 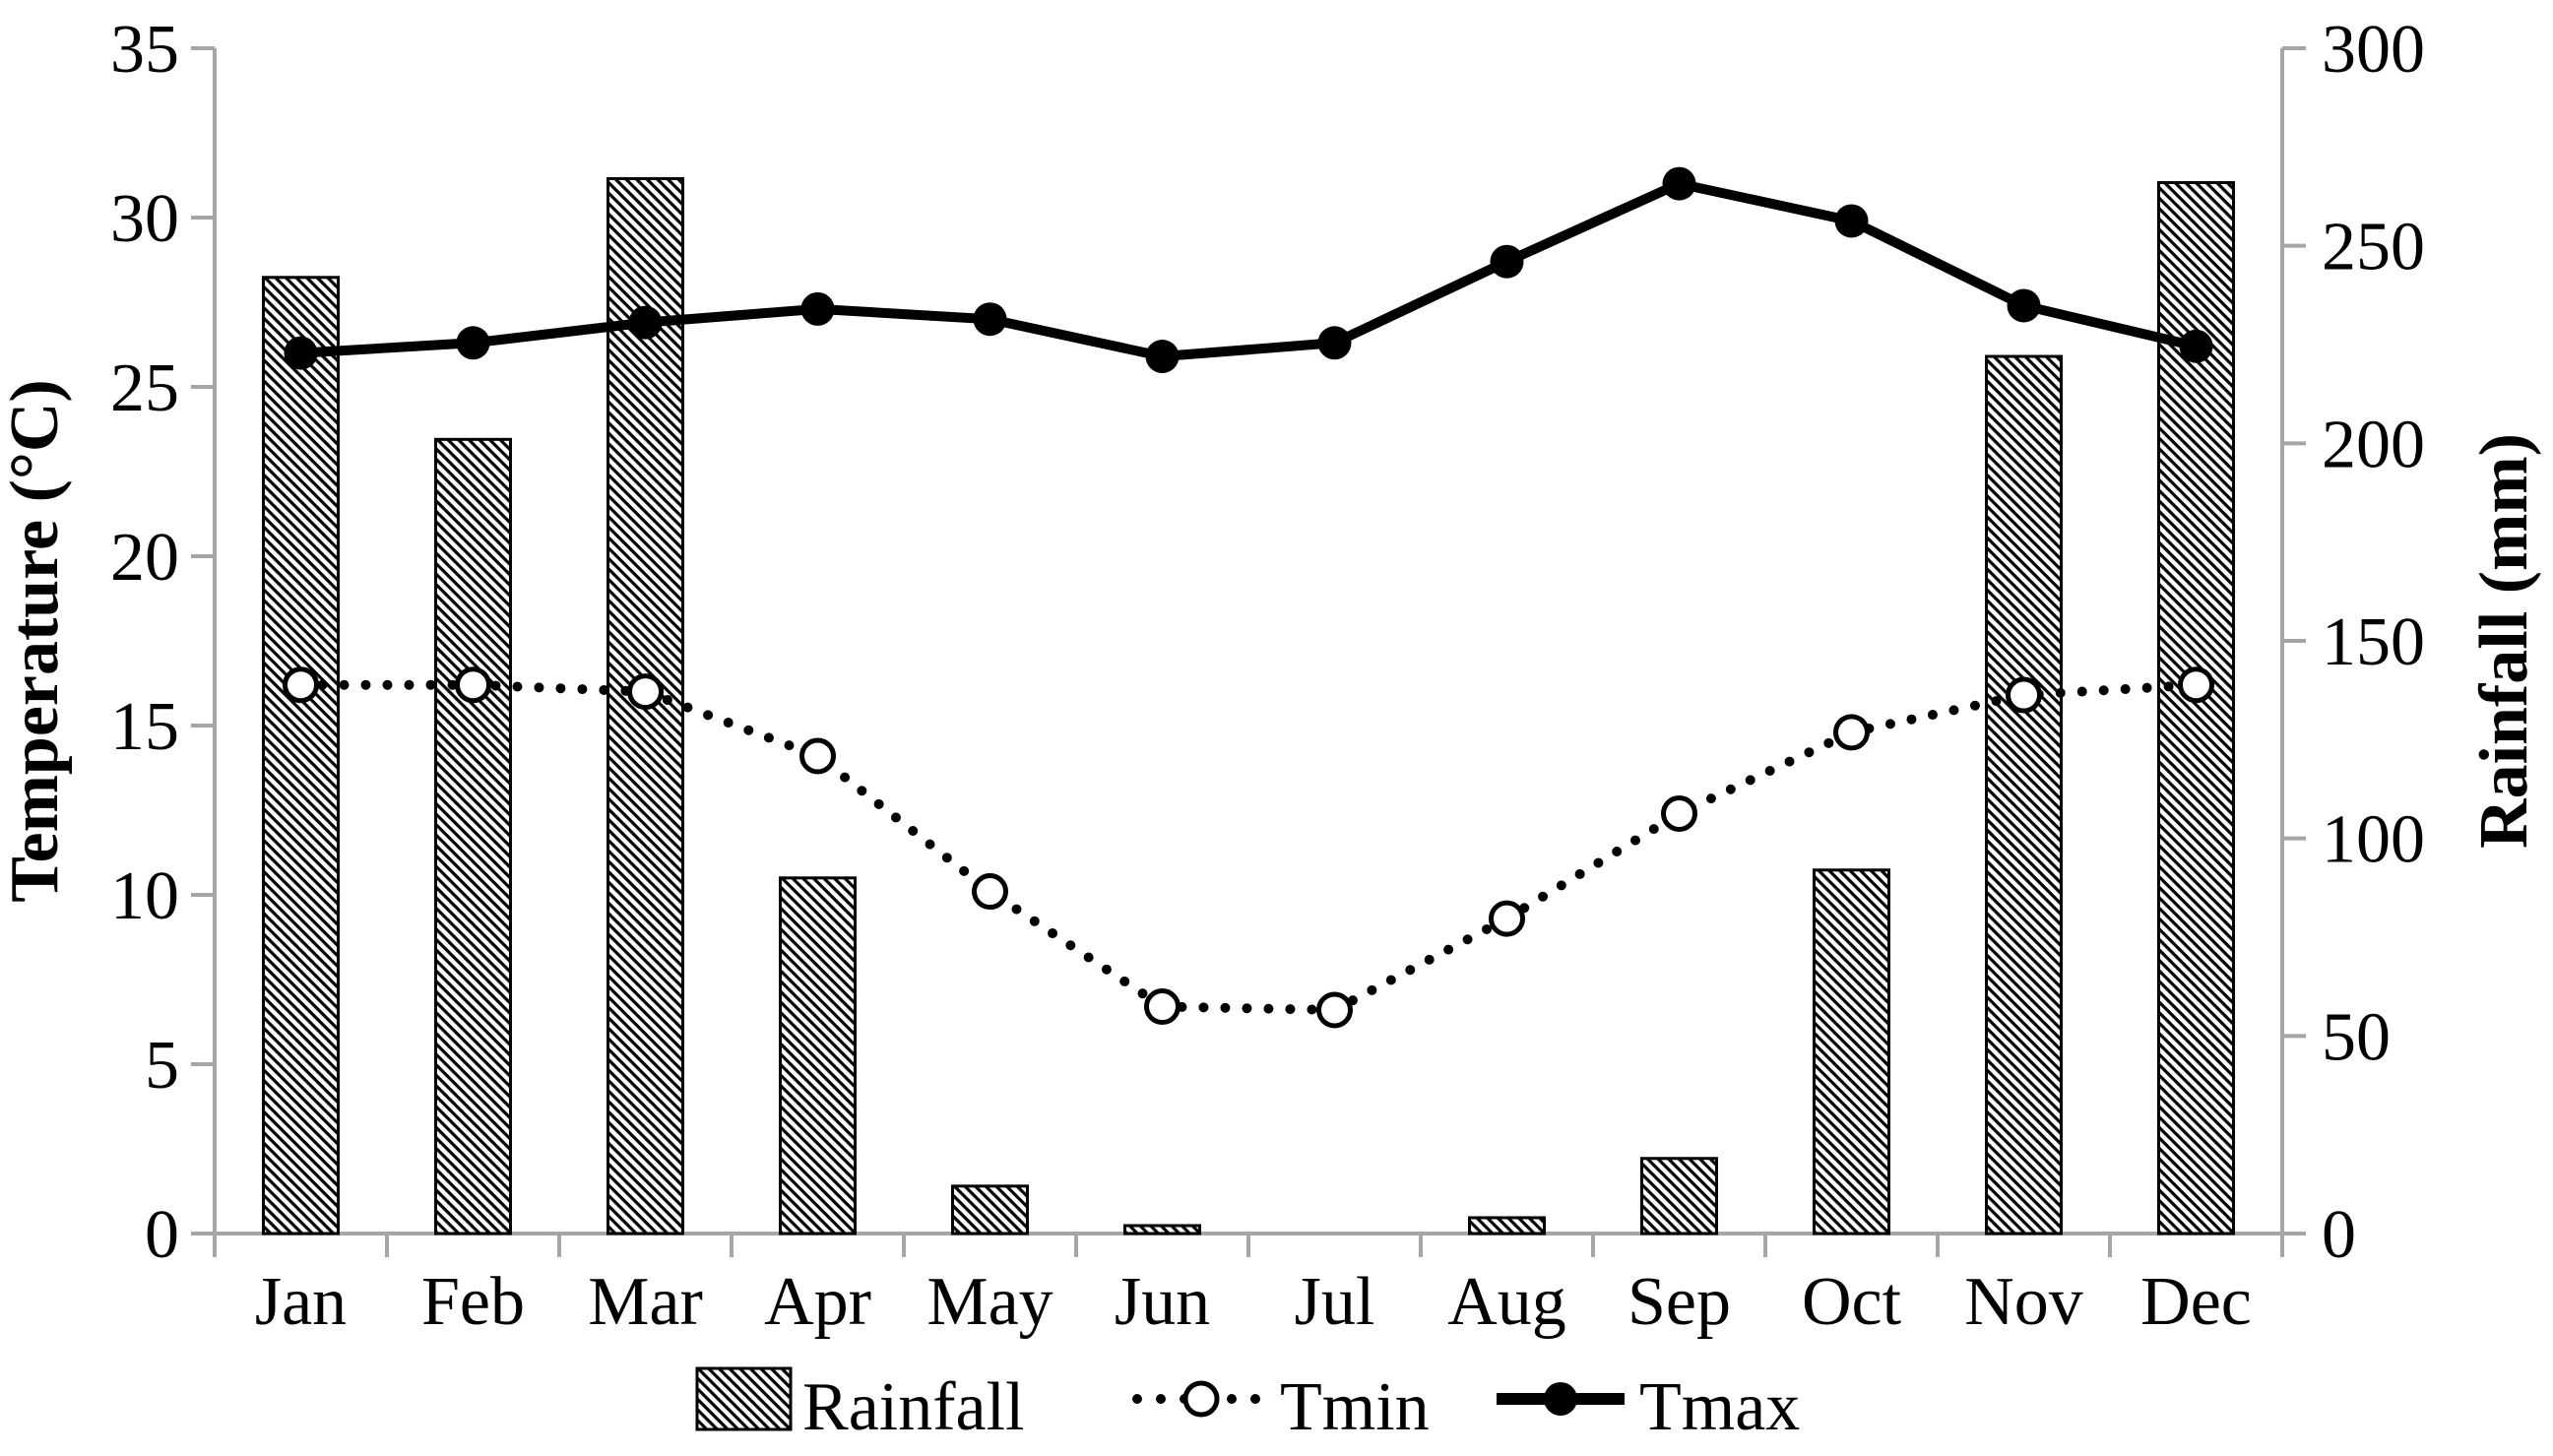 I want to click on right-axis-title: Rainfall (mm), so click(x=2504, y=641).